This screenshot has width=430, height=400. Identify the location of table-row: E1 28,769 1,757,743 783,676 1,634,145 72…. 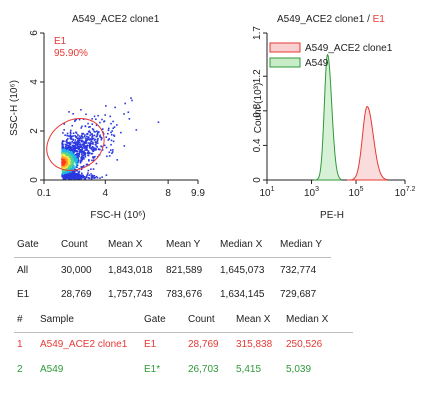
(215, 296).